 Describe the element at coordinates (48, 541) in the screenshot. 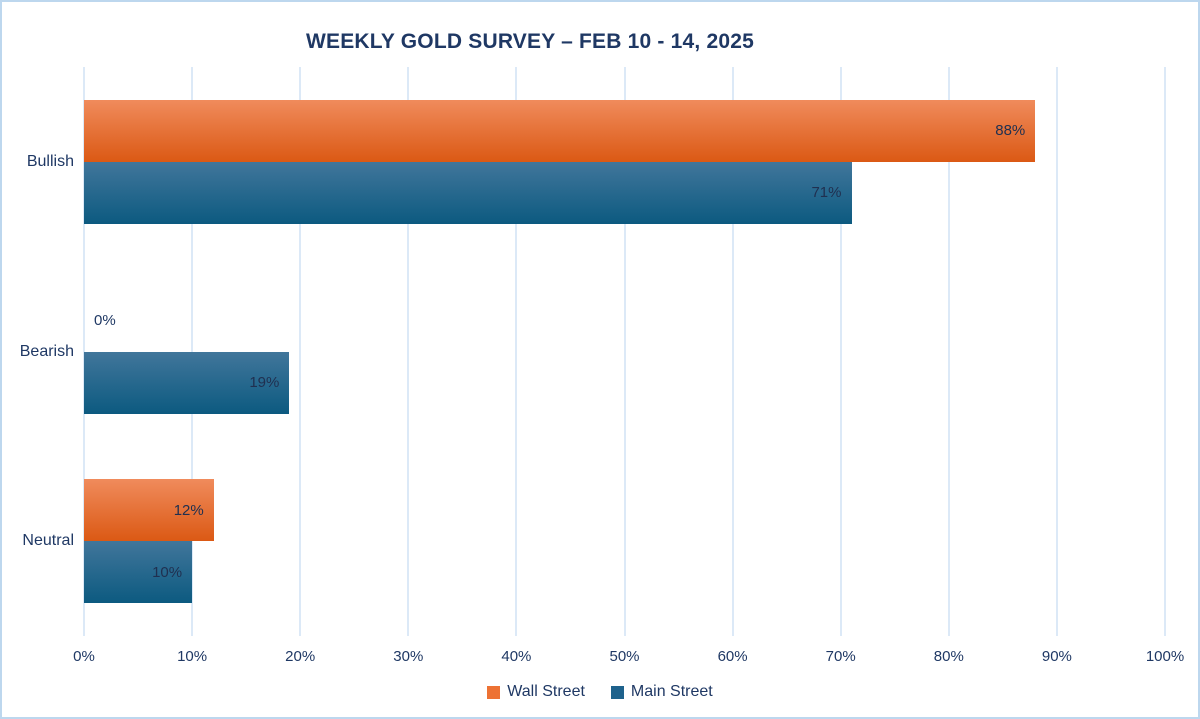

I see `category-label: Neutral` at that location.